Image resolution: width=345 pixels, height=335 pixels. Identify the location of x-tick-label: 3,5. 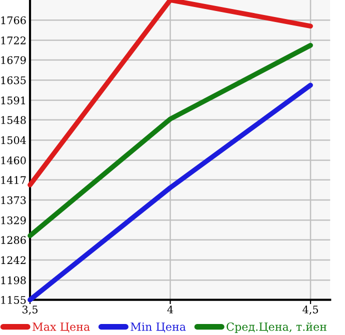
(30, 310).